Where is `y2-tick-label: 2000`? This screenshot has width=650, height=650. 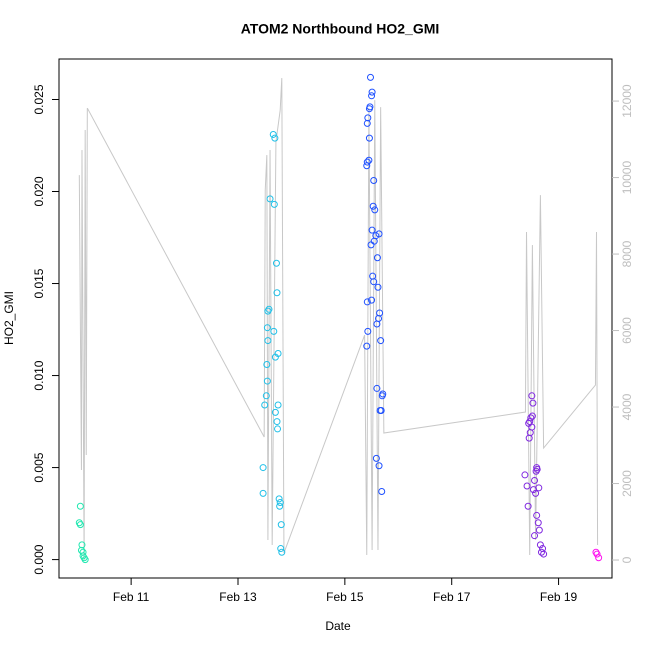
y2-tick-label: 2000 is located at coordinates (627, 483).